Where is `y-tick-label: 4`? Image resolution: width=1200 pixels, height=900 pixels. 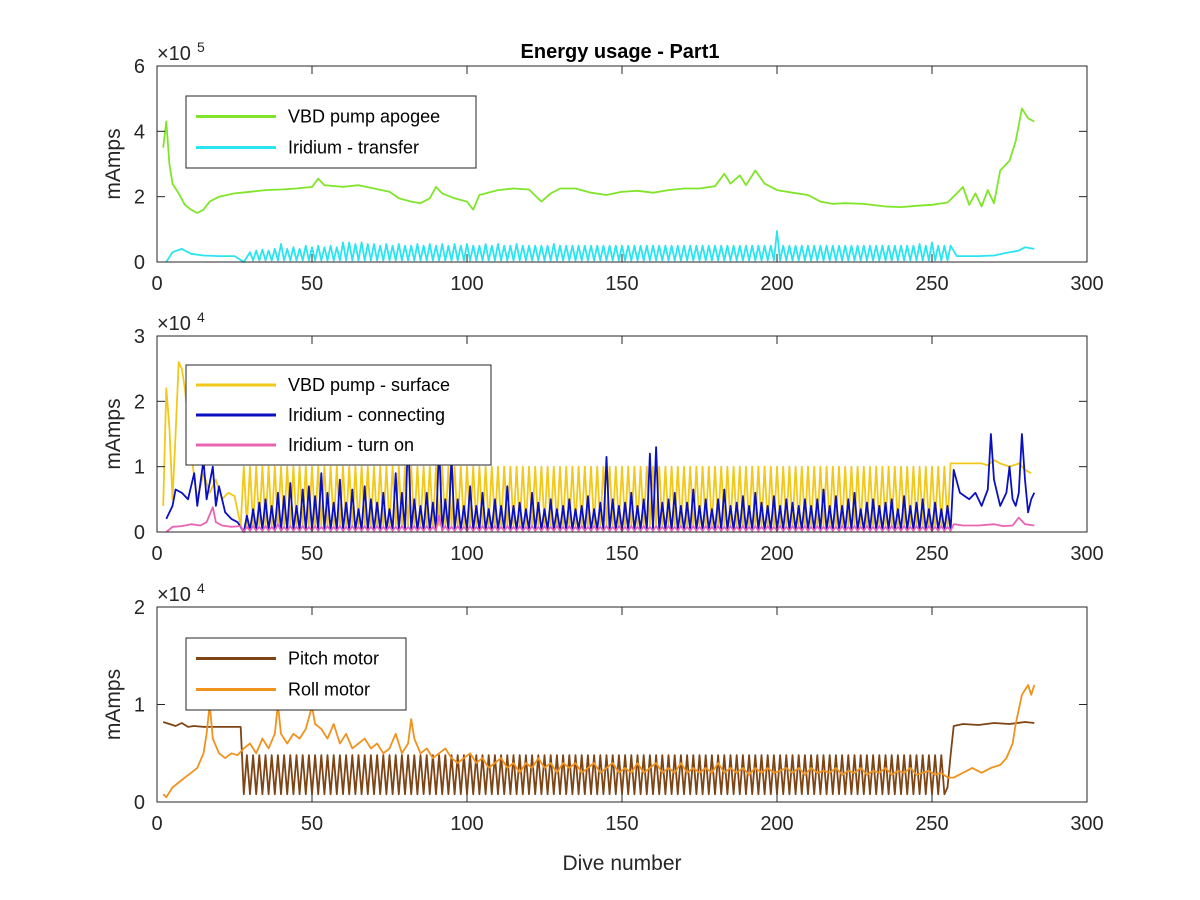
y-tick-label: 4 is located at coordinates (139, 132).